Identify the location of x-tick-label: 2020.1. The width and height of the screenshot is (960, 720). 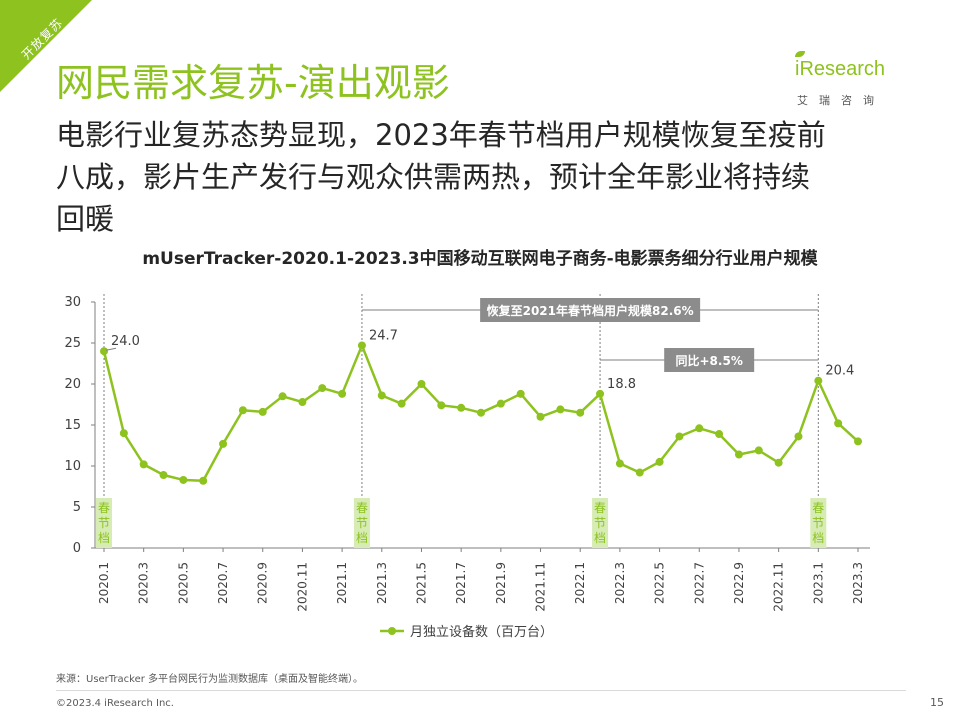
(104, 583).